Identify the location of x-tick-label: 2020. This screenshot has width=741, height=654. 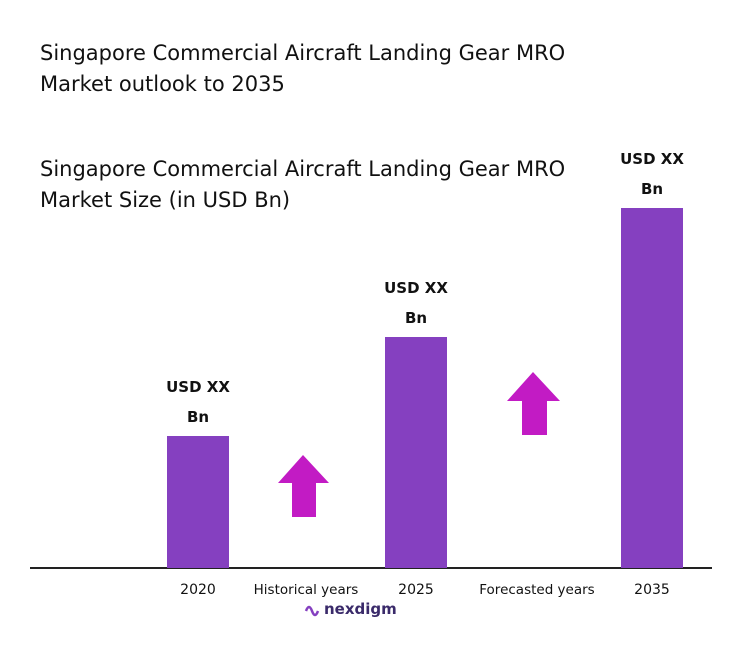
(198, 590).